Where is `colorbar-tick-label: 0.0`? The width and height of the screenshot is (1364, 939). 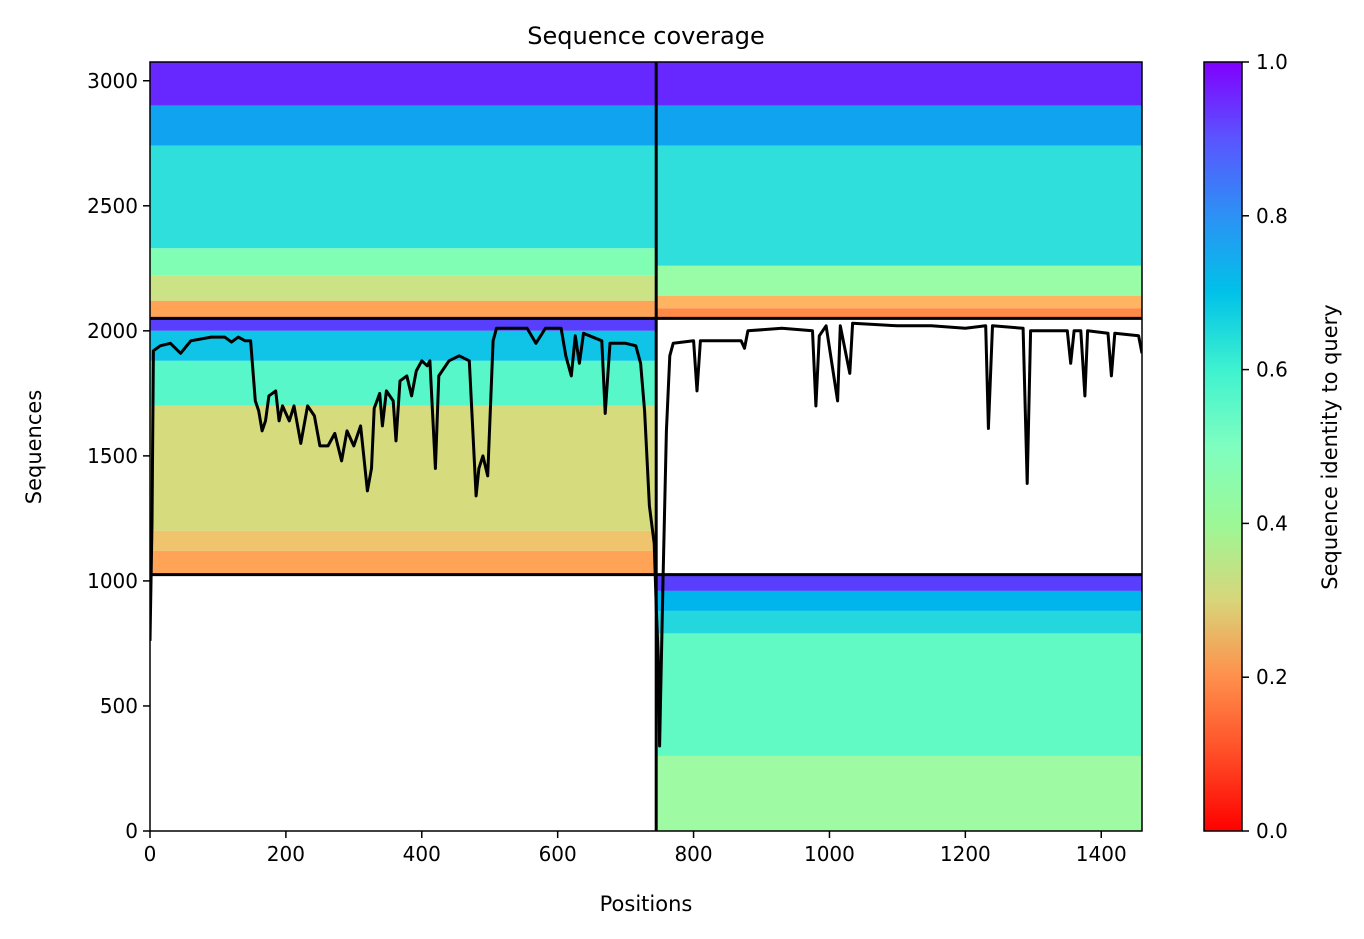 colorbar-tick-label: 0.0 is located at coordinates (1272, 831).